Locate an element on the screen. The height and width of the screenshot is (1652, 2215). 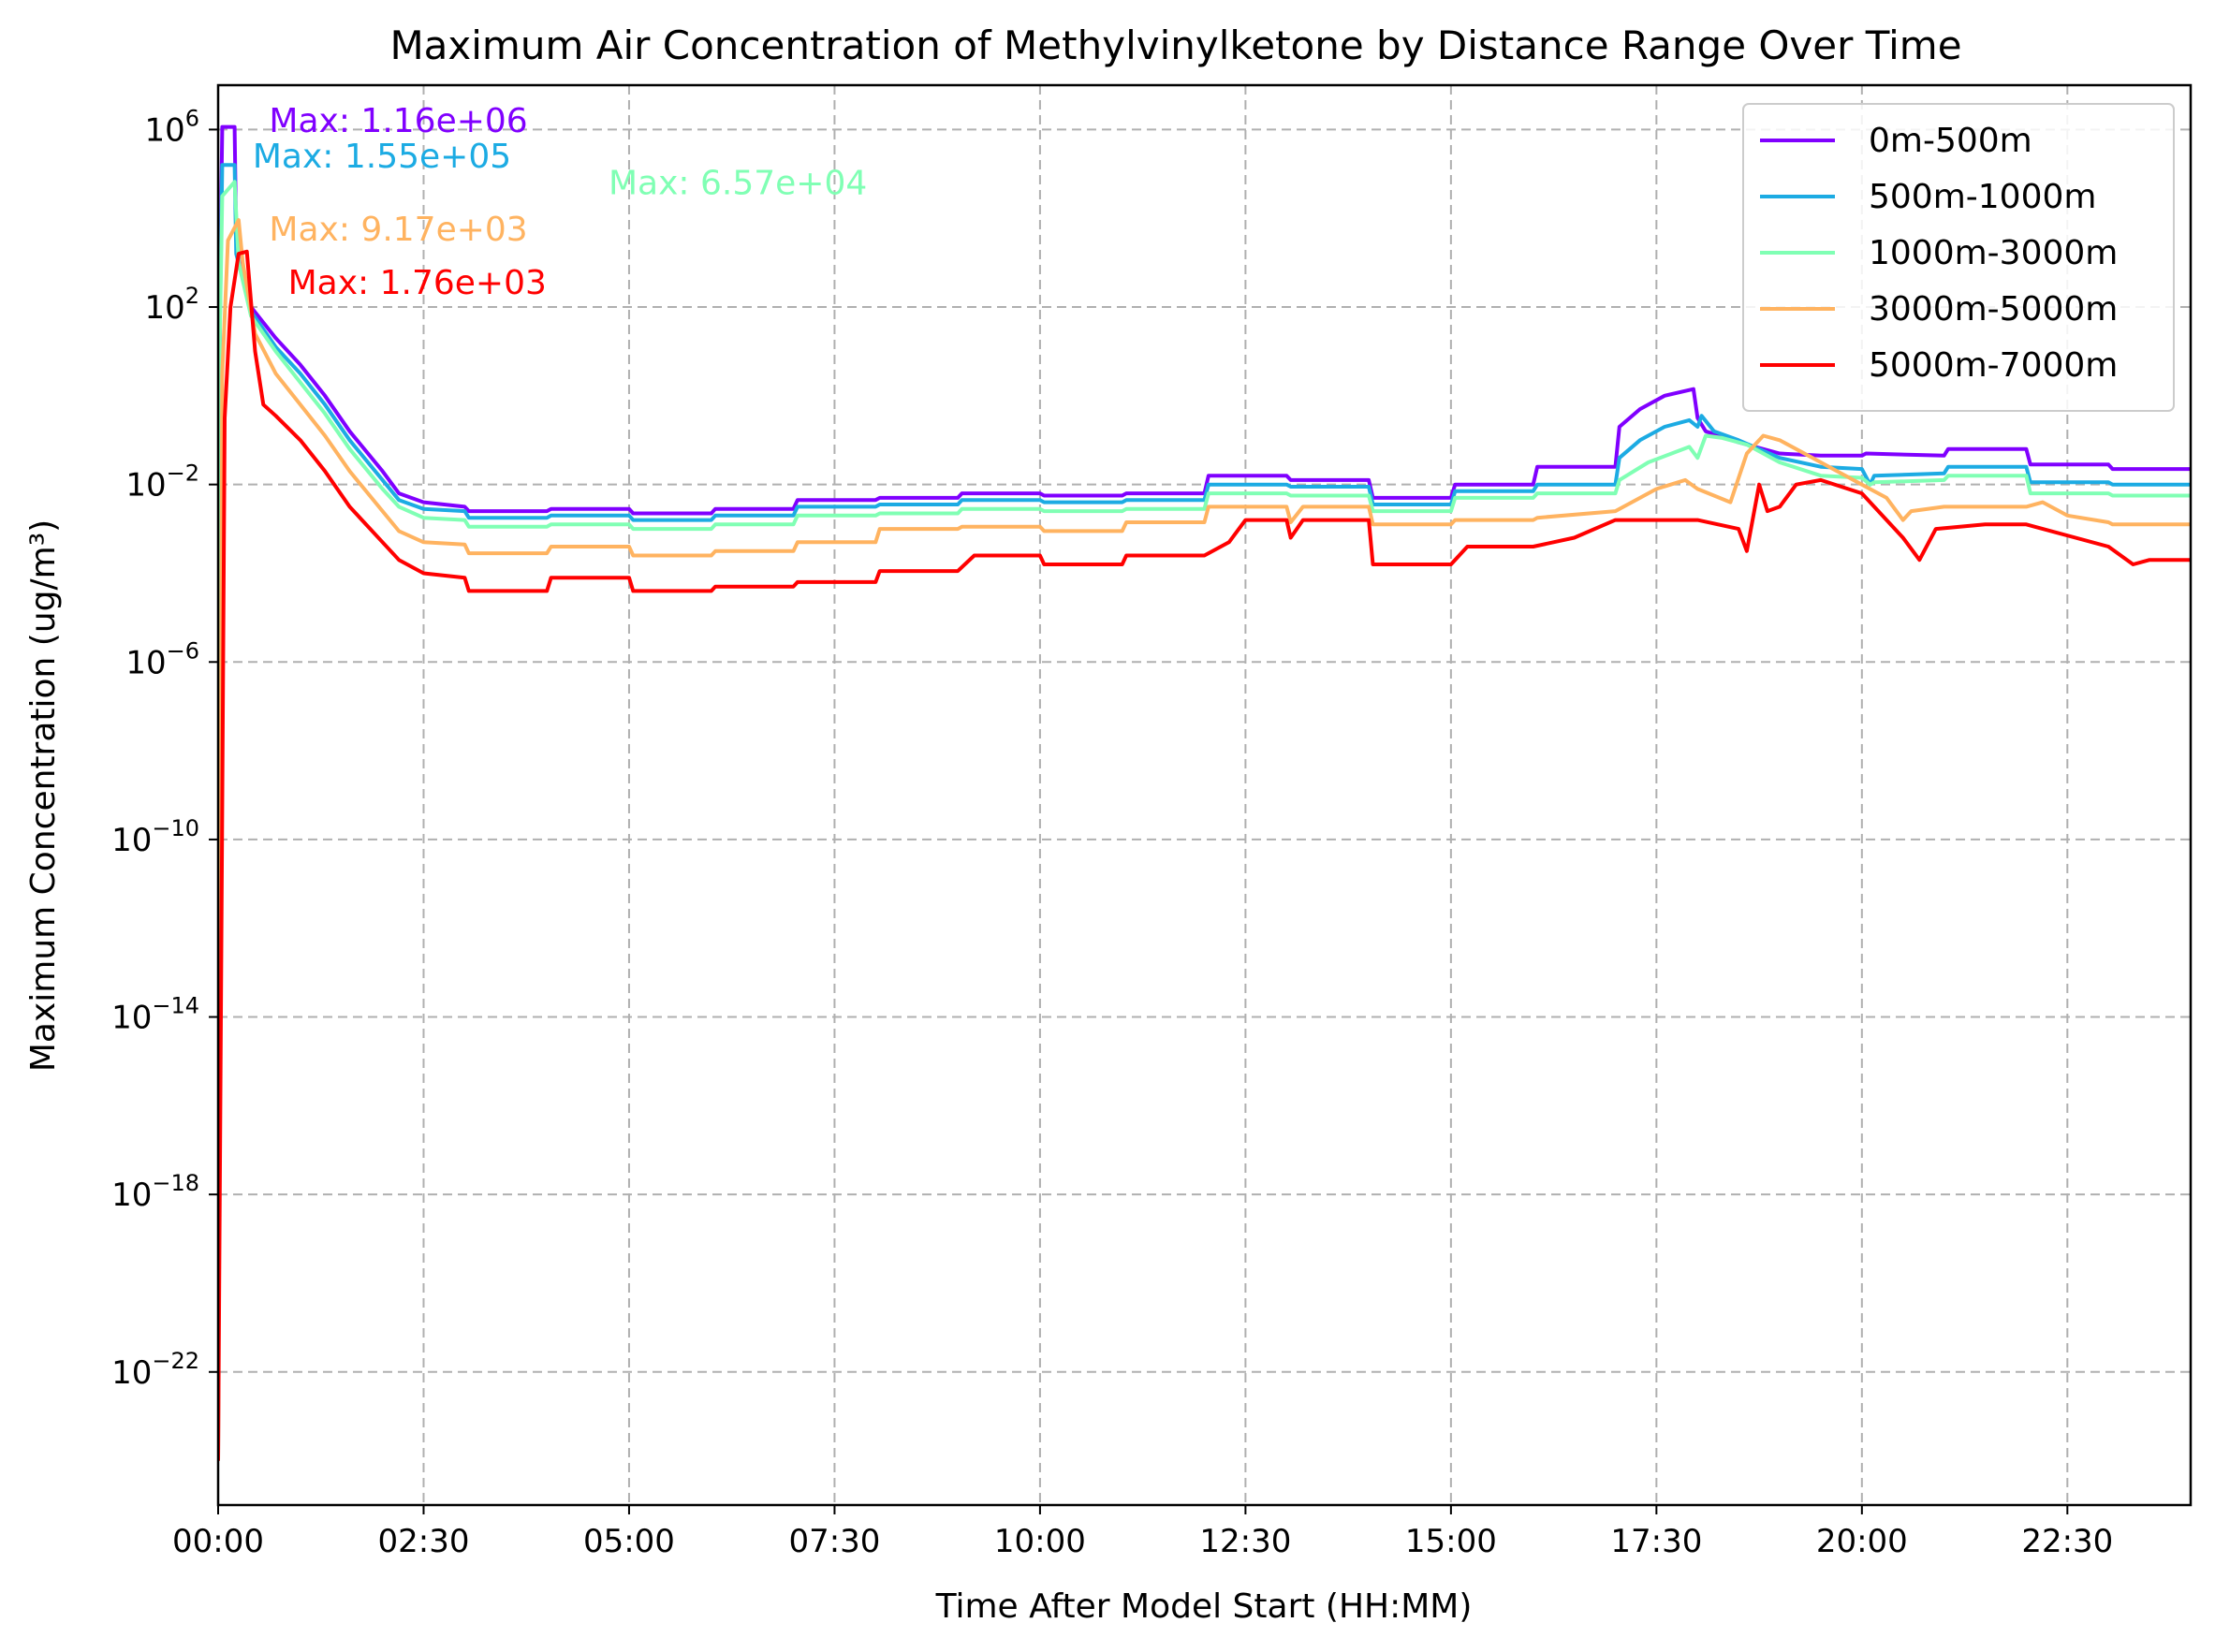
max-label-0m-500m: Max: 1.16e+06 is located at coordinates (398, 121).